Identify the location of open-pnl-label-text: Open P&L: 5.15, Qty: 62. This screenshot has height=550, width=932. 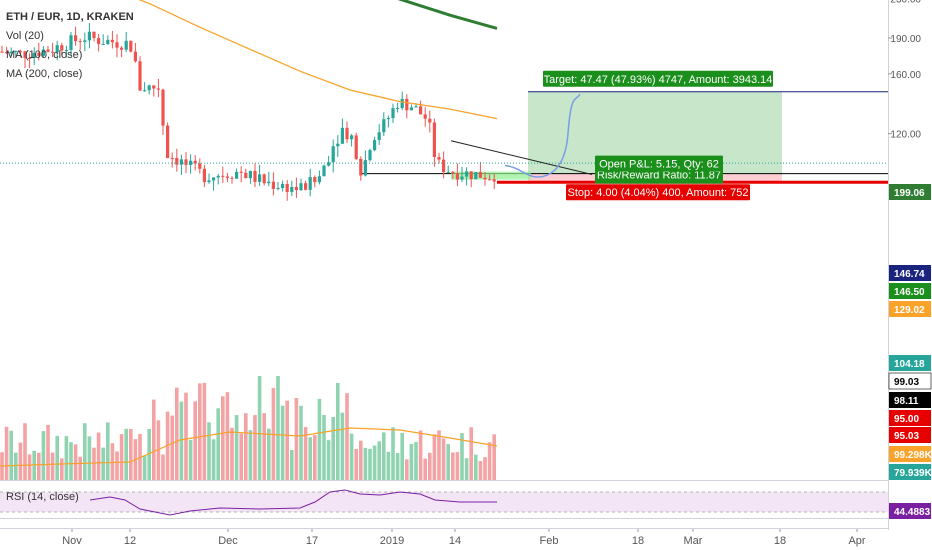
(659, 165).